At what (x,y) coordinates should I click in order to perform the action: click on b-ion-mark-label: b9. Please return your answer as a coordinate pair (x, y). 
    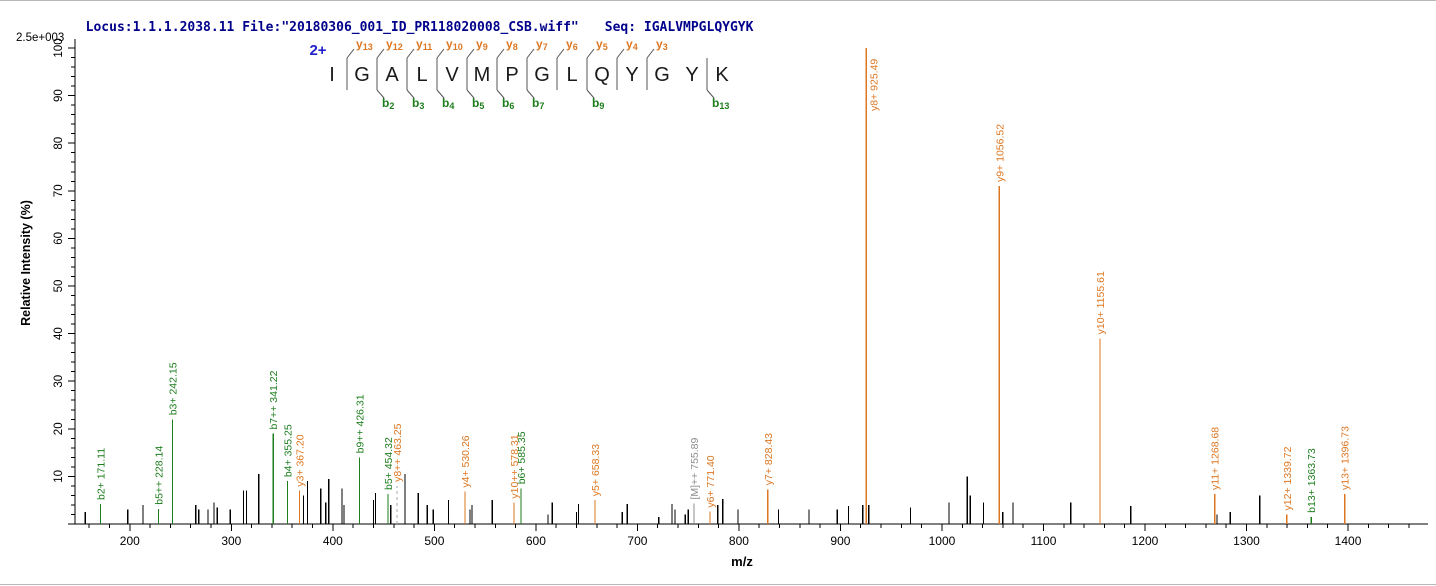
    Looking at the image, I should click on (598, 103).